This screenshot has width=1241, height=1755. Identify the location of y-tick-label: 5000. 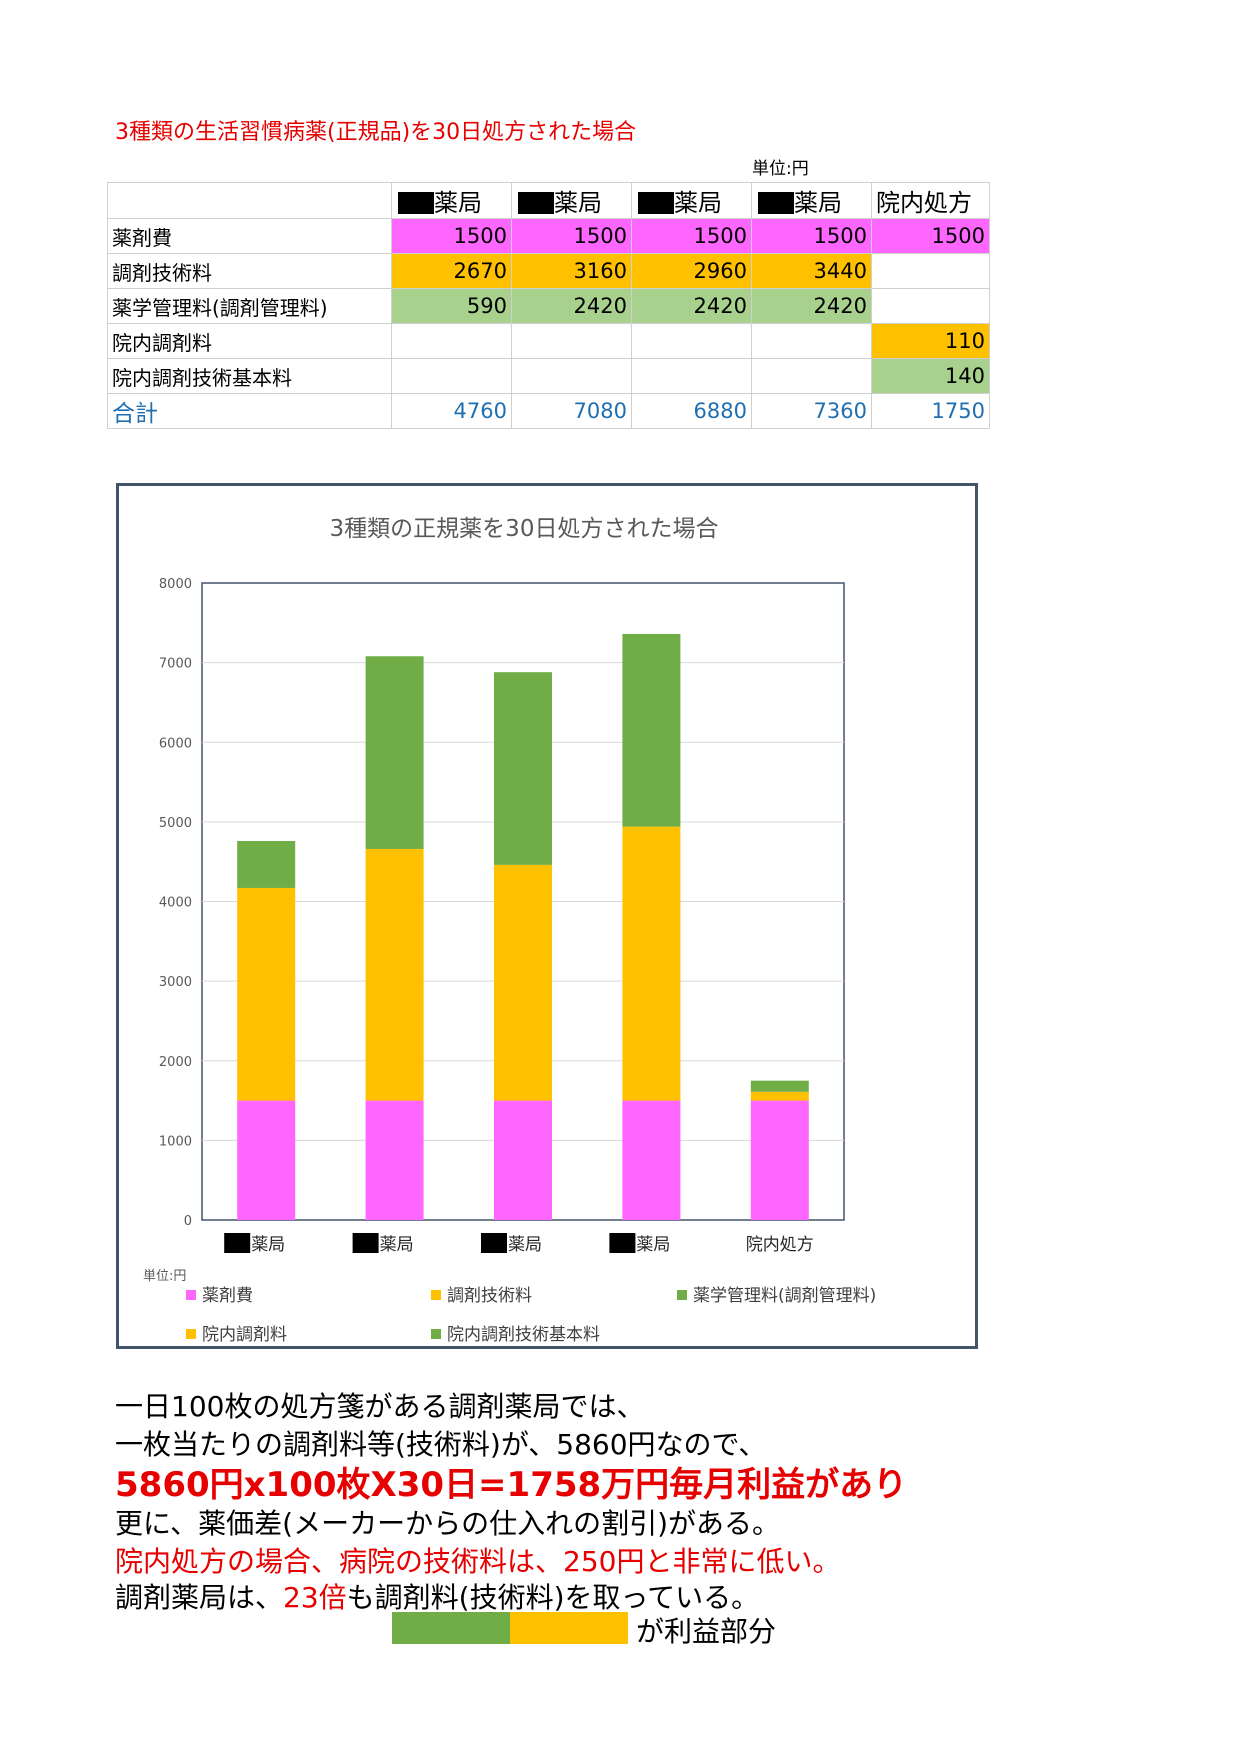
(175, 823).